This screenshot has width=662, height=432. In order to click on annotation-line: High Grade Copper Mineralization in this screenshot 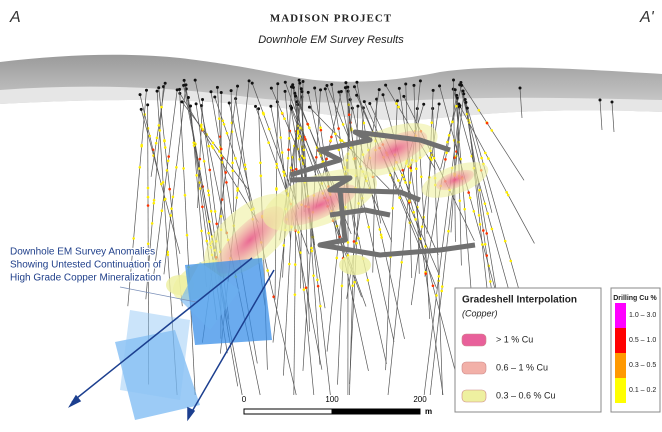, I will do `click(85, 278)`.